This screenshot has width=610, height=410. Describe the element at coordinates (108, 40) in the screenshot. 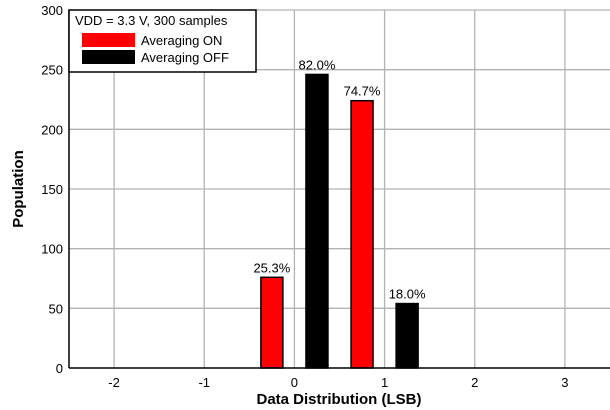

I see `legend-swatch-averaging-on` at that location.